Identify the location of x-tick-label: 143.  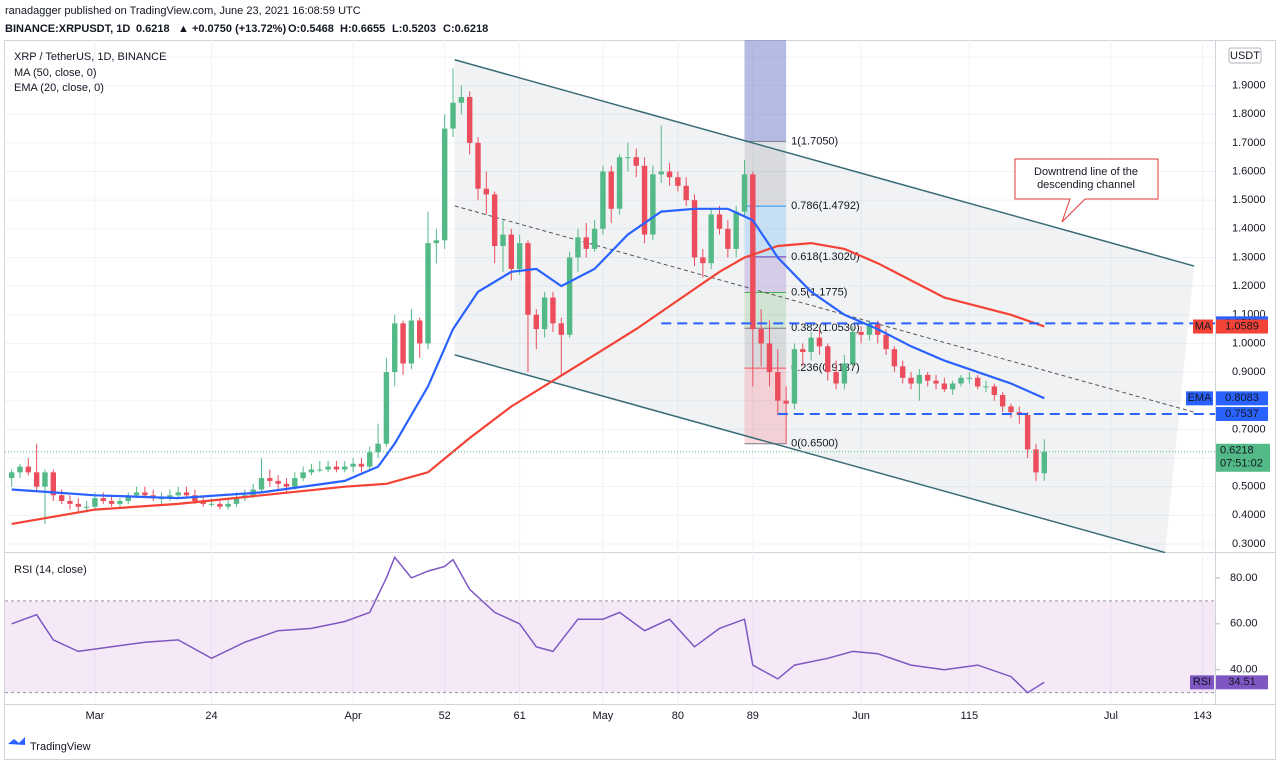
(1202, 716).